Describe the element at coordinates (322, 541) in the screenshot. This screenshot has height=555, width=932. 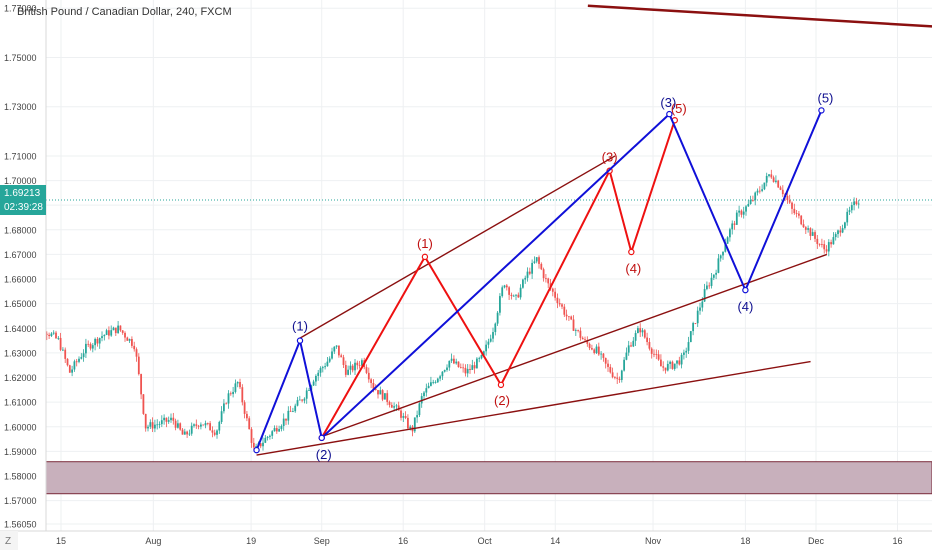
I see `time-tick-label: Sep` at that location.